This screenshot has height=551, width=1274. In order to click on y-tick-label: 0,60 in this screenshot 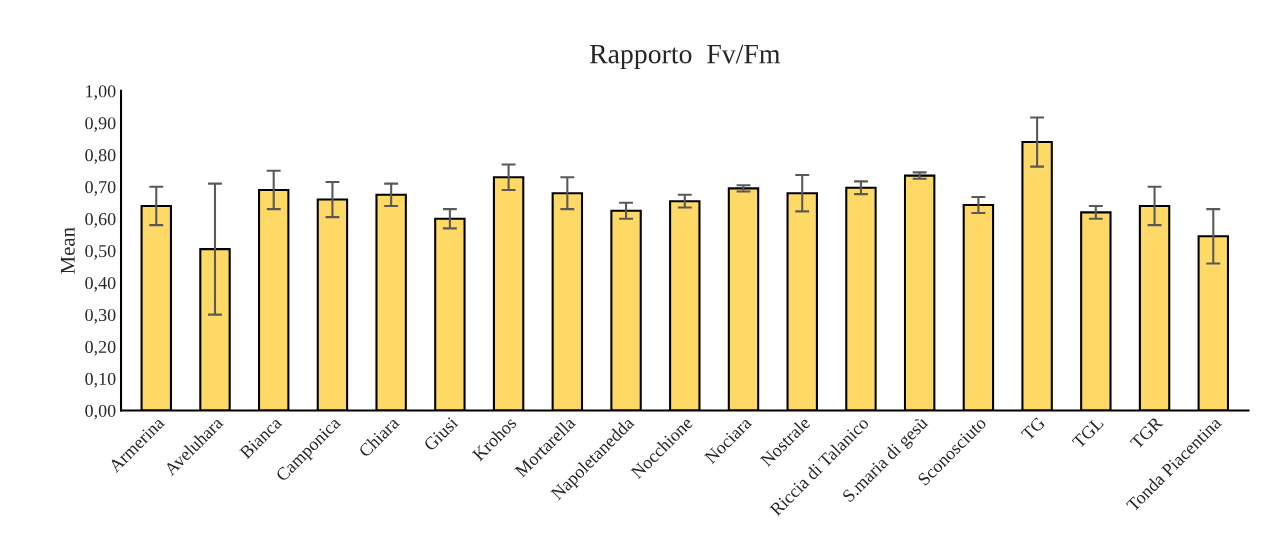, I will do `click(100, 220)`.